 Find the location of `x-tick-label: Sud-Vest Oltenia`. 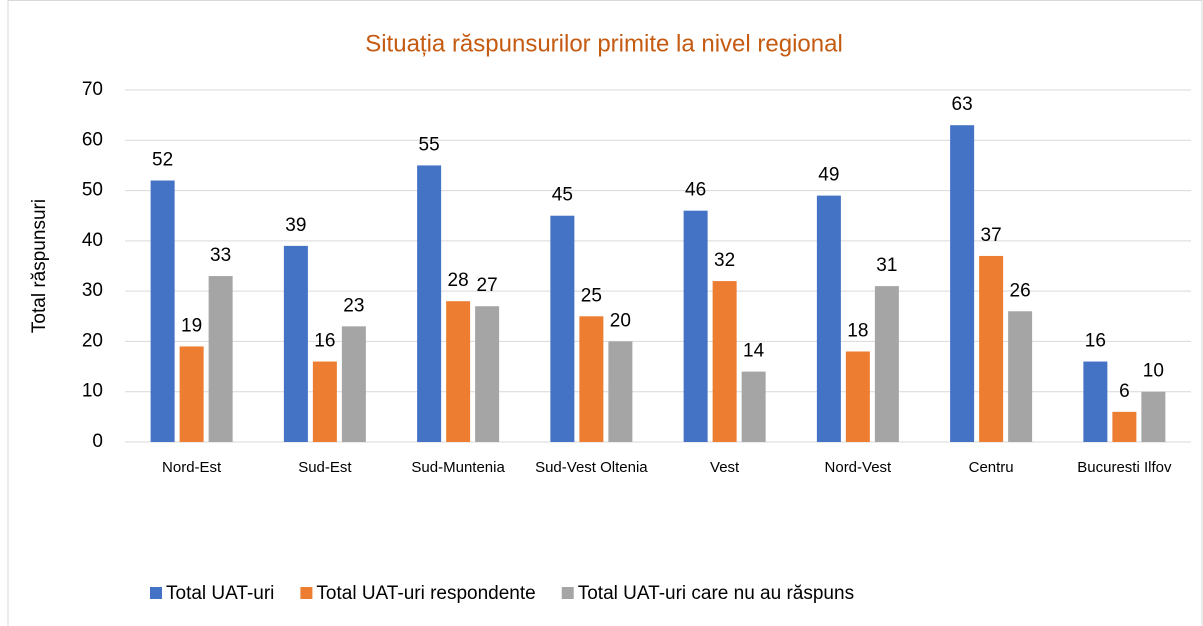

x-tick-label: Sud-Vest Oltenia is located at coordinates (591, 467).